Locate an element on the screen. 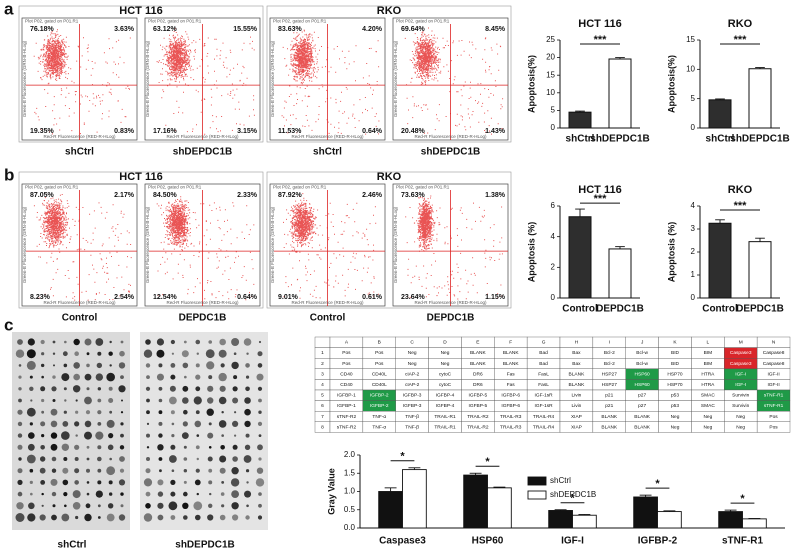 Image resolution: width=800 pixels, height=560 pixels. quadrant-percent: 2.17% is located at coordinates (124, 195).